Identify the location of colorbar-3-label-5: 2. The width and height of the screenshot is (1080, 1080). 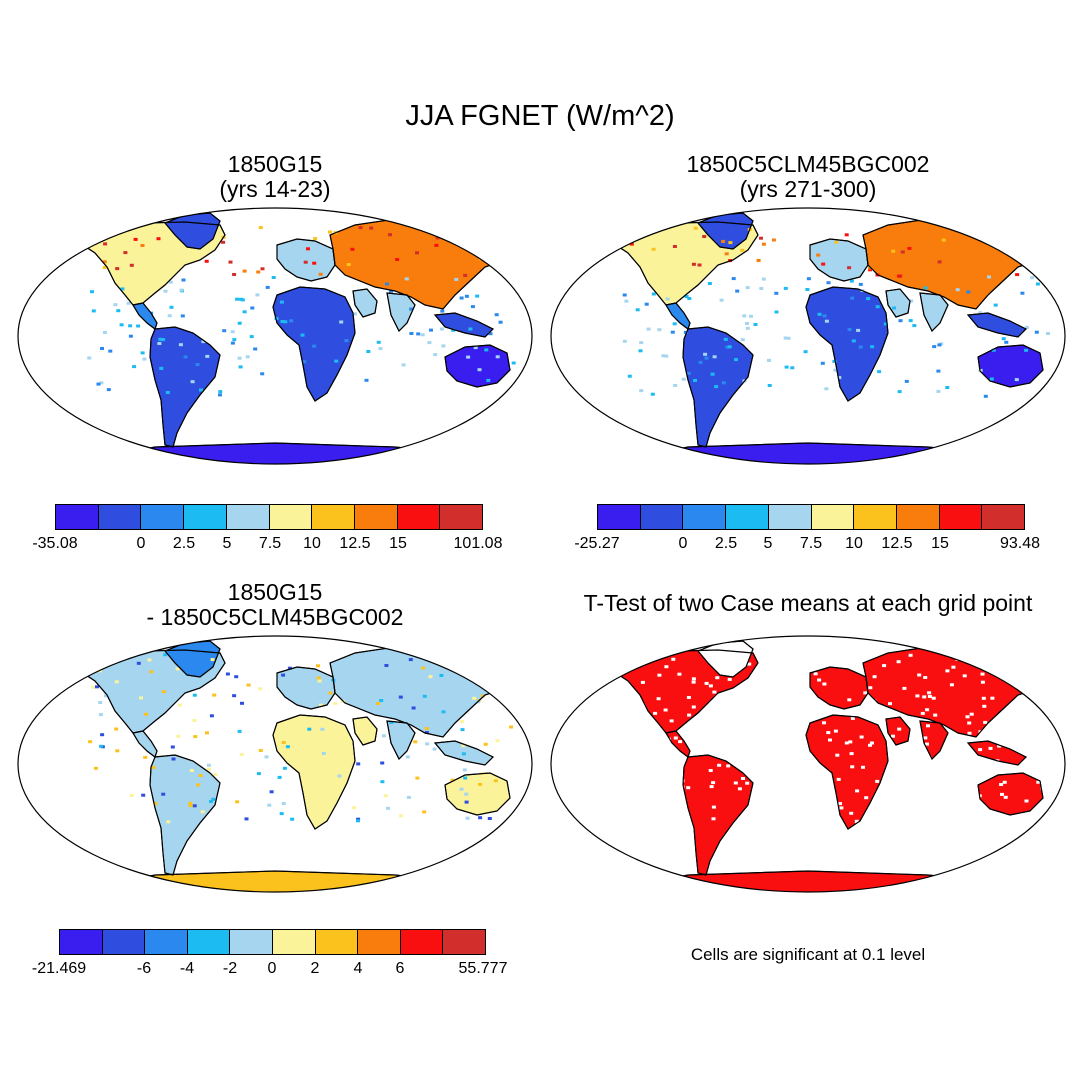
(315, 968).